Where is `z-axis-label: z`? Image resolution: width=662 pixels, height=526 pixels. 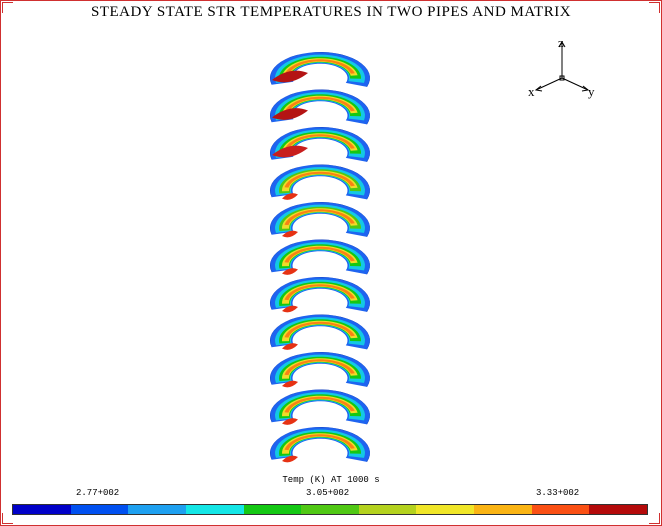
z-axis-label: z is located at coordinates (561, 43).